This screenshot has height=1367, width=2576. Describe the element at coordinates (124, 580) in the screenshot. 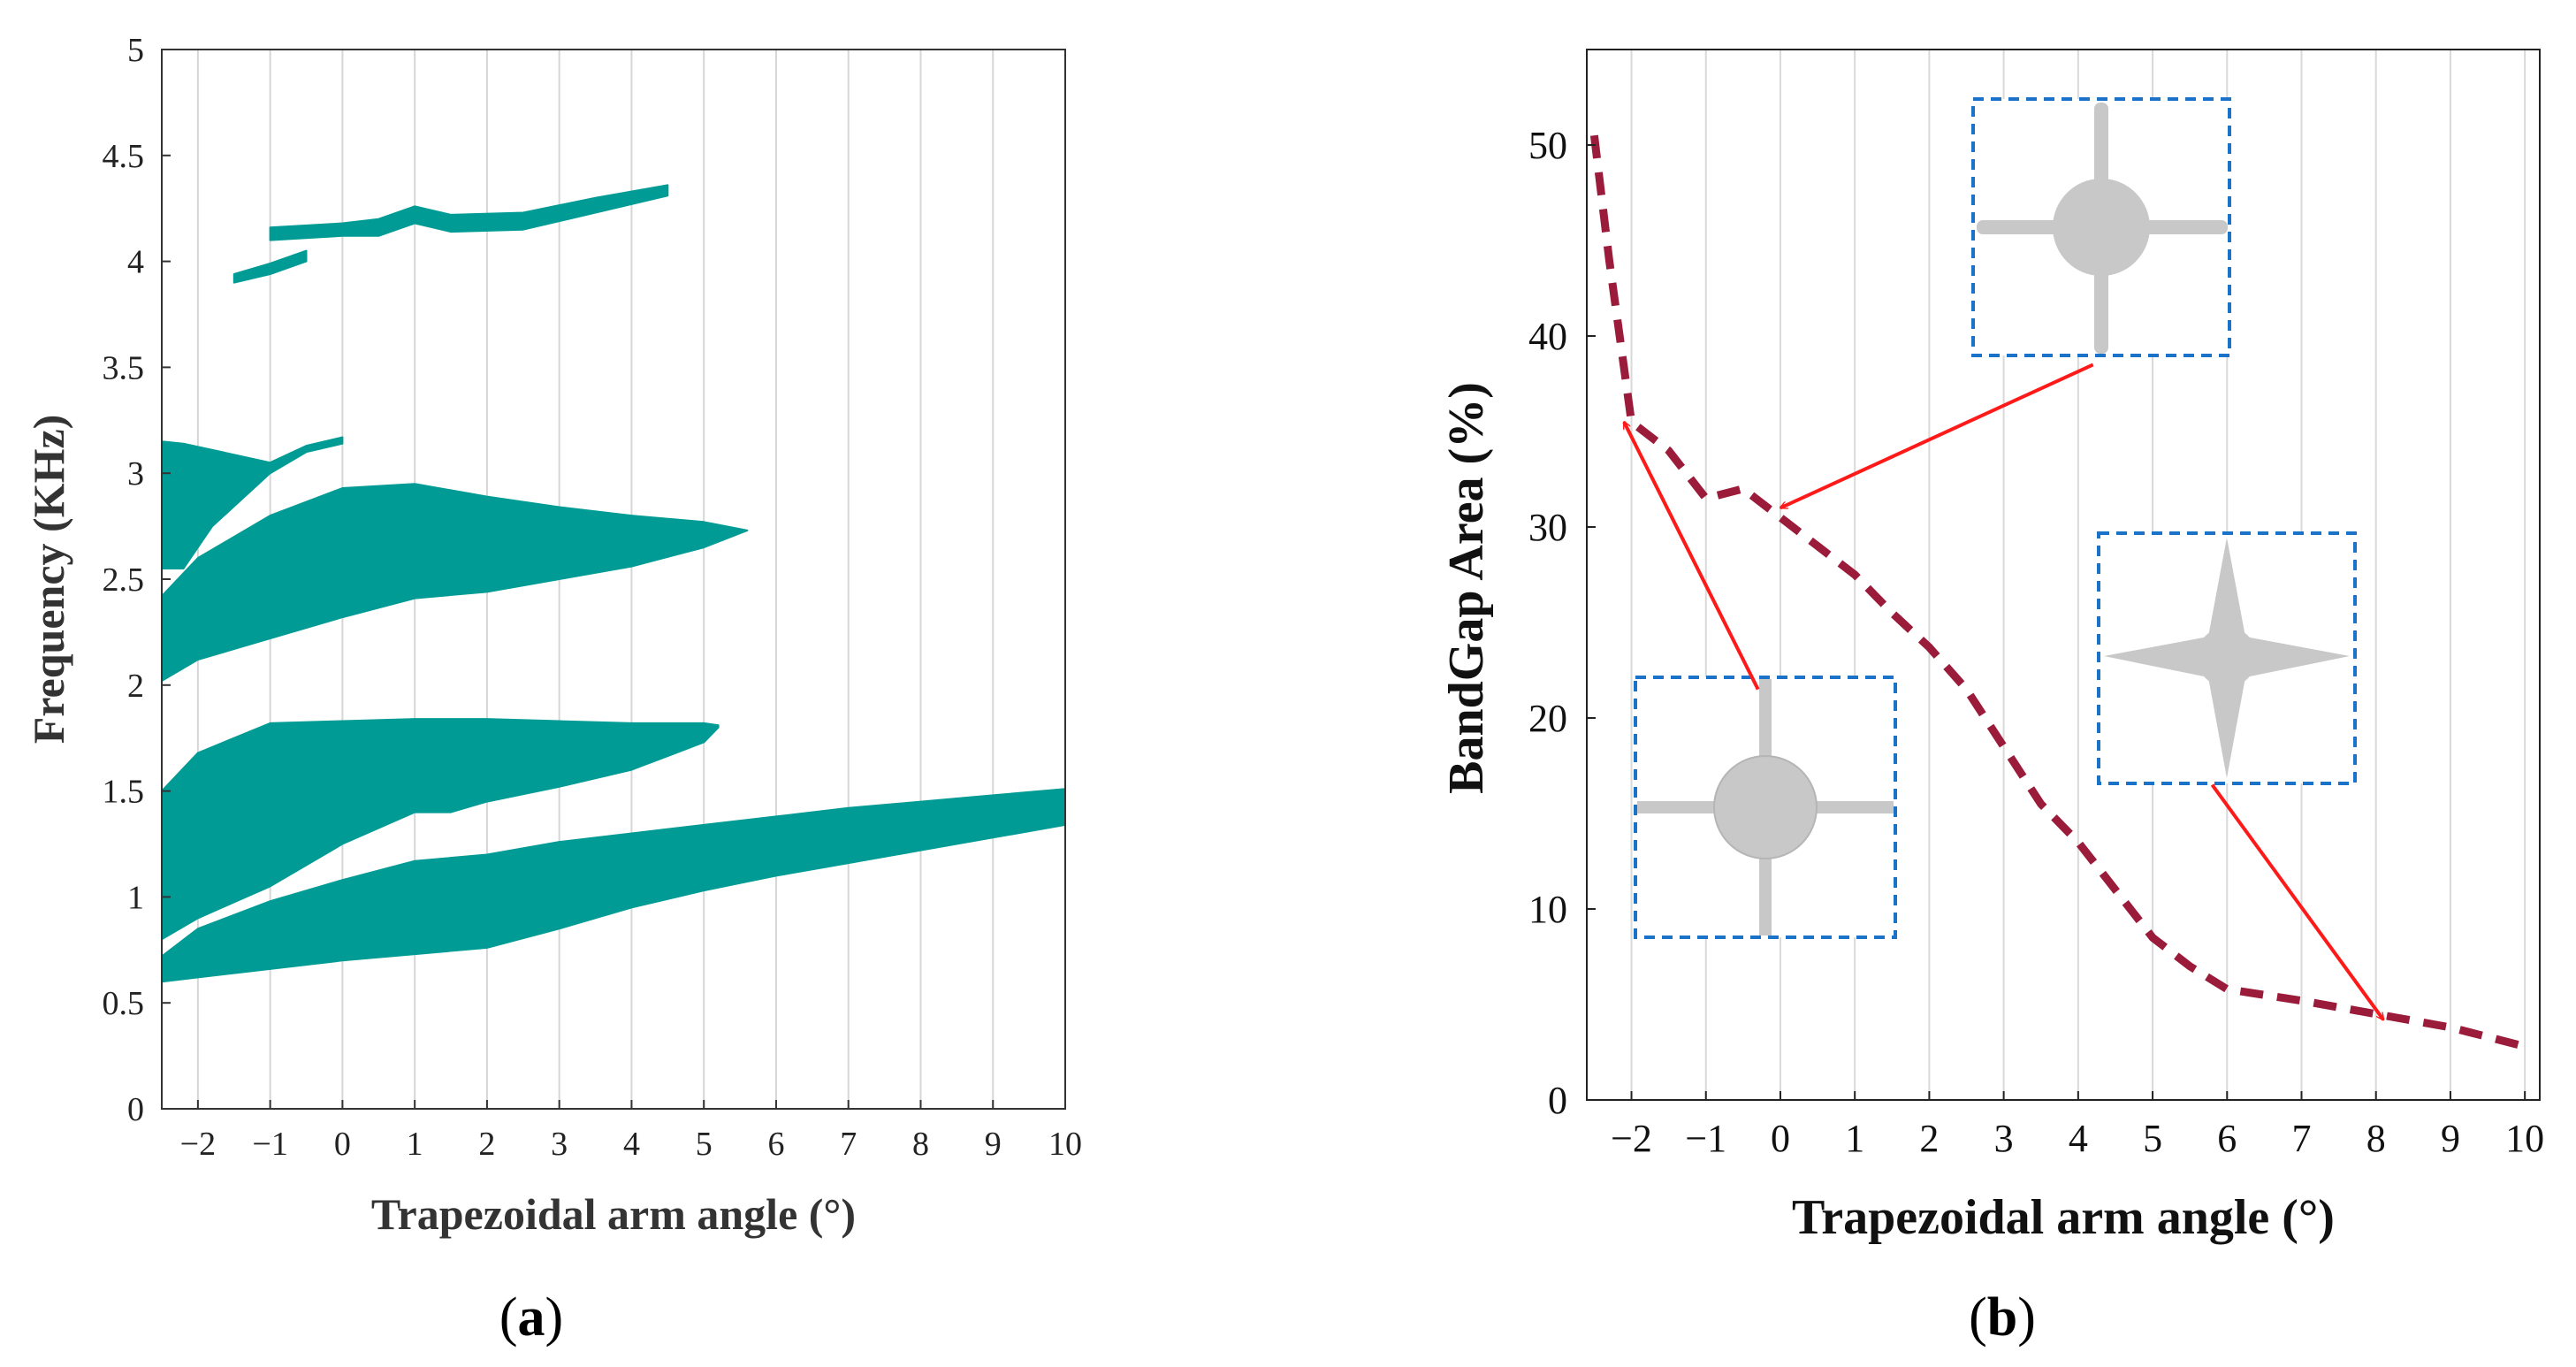

I see `panel-a-y-tick-label: 2.5` at that location.